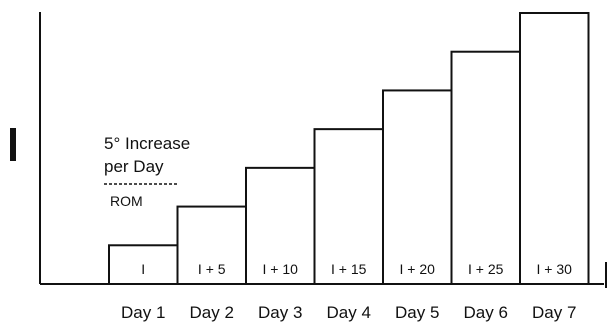 The image size is (608, 324). I want to click on y-axis-label-mark, so click(13, 144).